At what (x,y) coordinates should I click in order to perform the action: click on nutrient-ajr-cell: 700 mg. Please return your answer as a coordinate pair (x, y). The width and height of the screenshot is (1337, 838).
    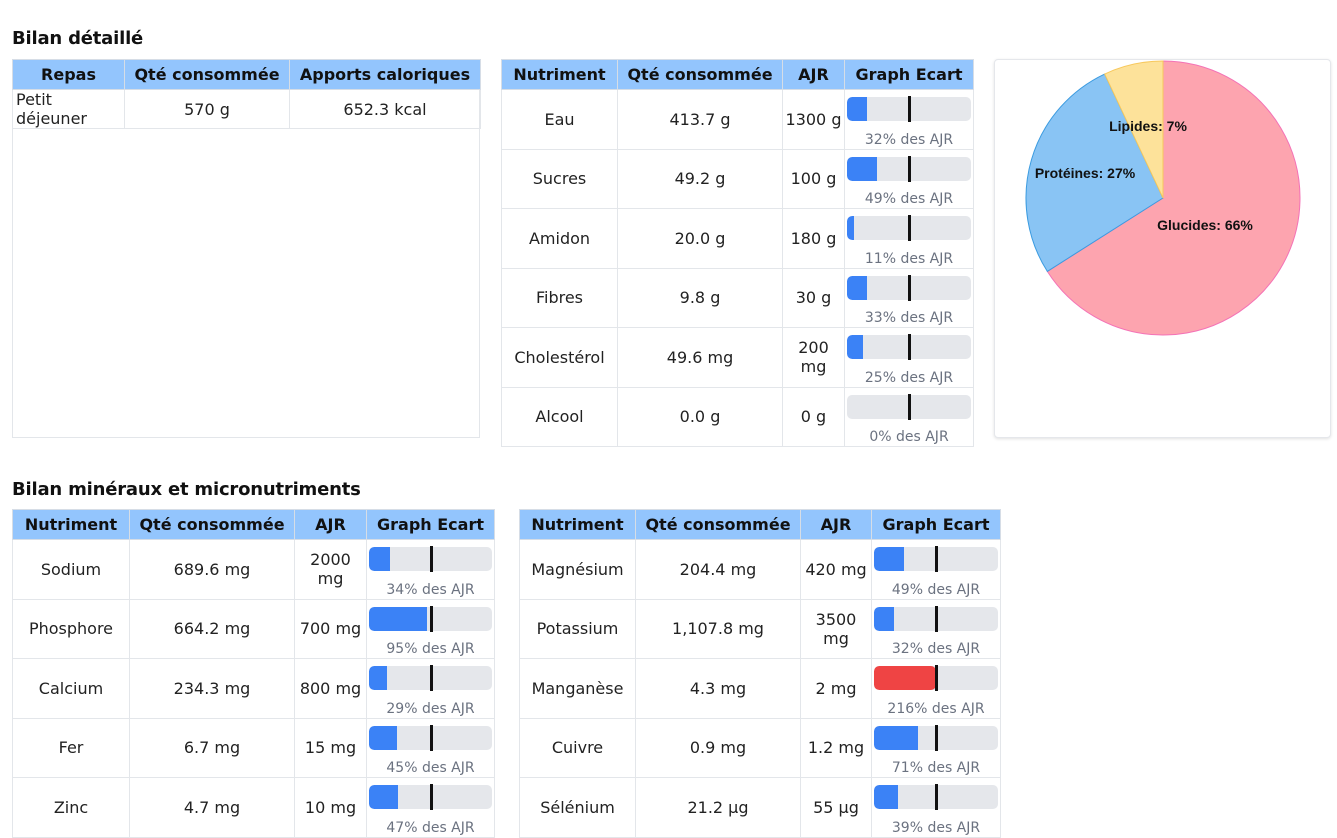
    Looking at the image, I should click on (330, 628).